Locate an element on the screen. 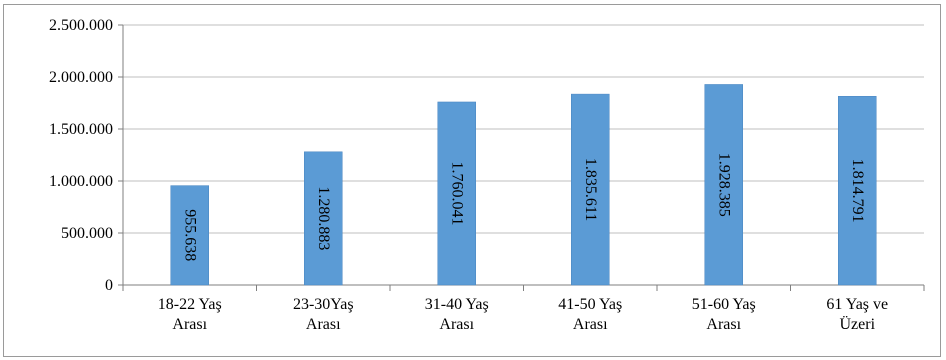 This screenshot has height=360, width=946. data-label: 1.814.791 is located at coordinates (857, 191).